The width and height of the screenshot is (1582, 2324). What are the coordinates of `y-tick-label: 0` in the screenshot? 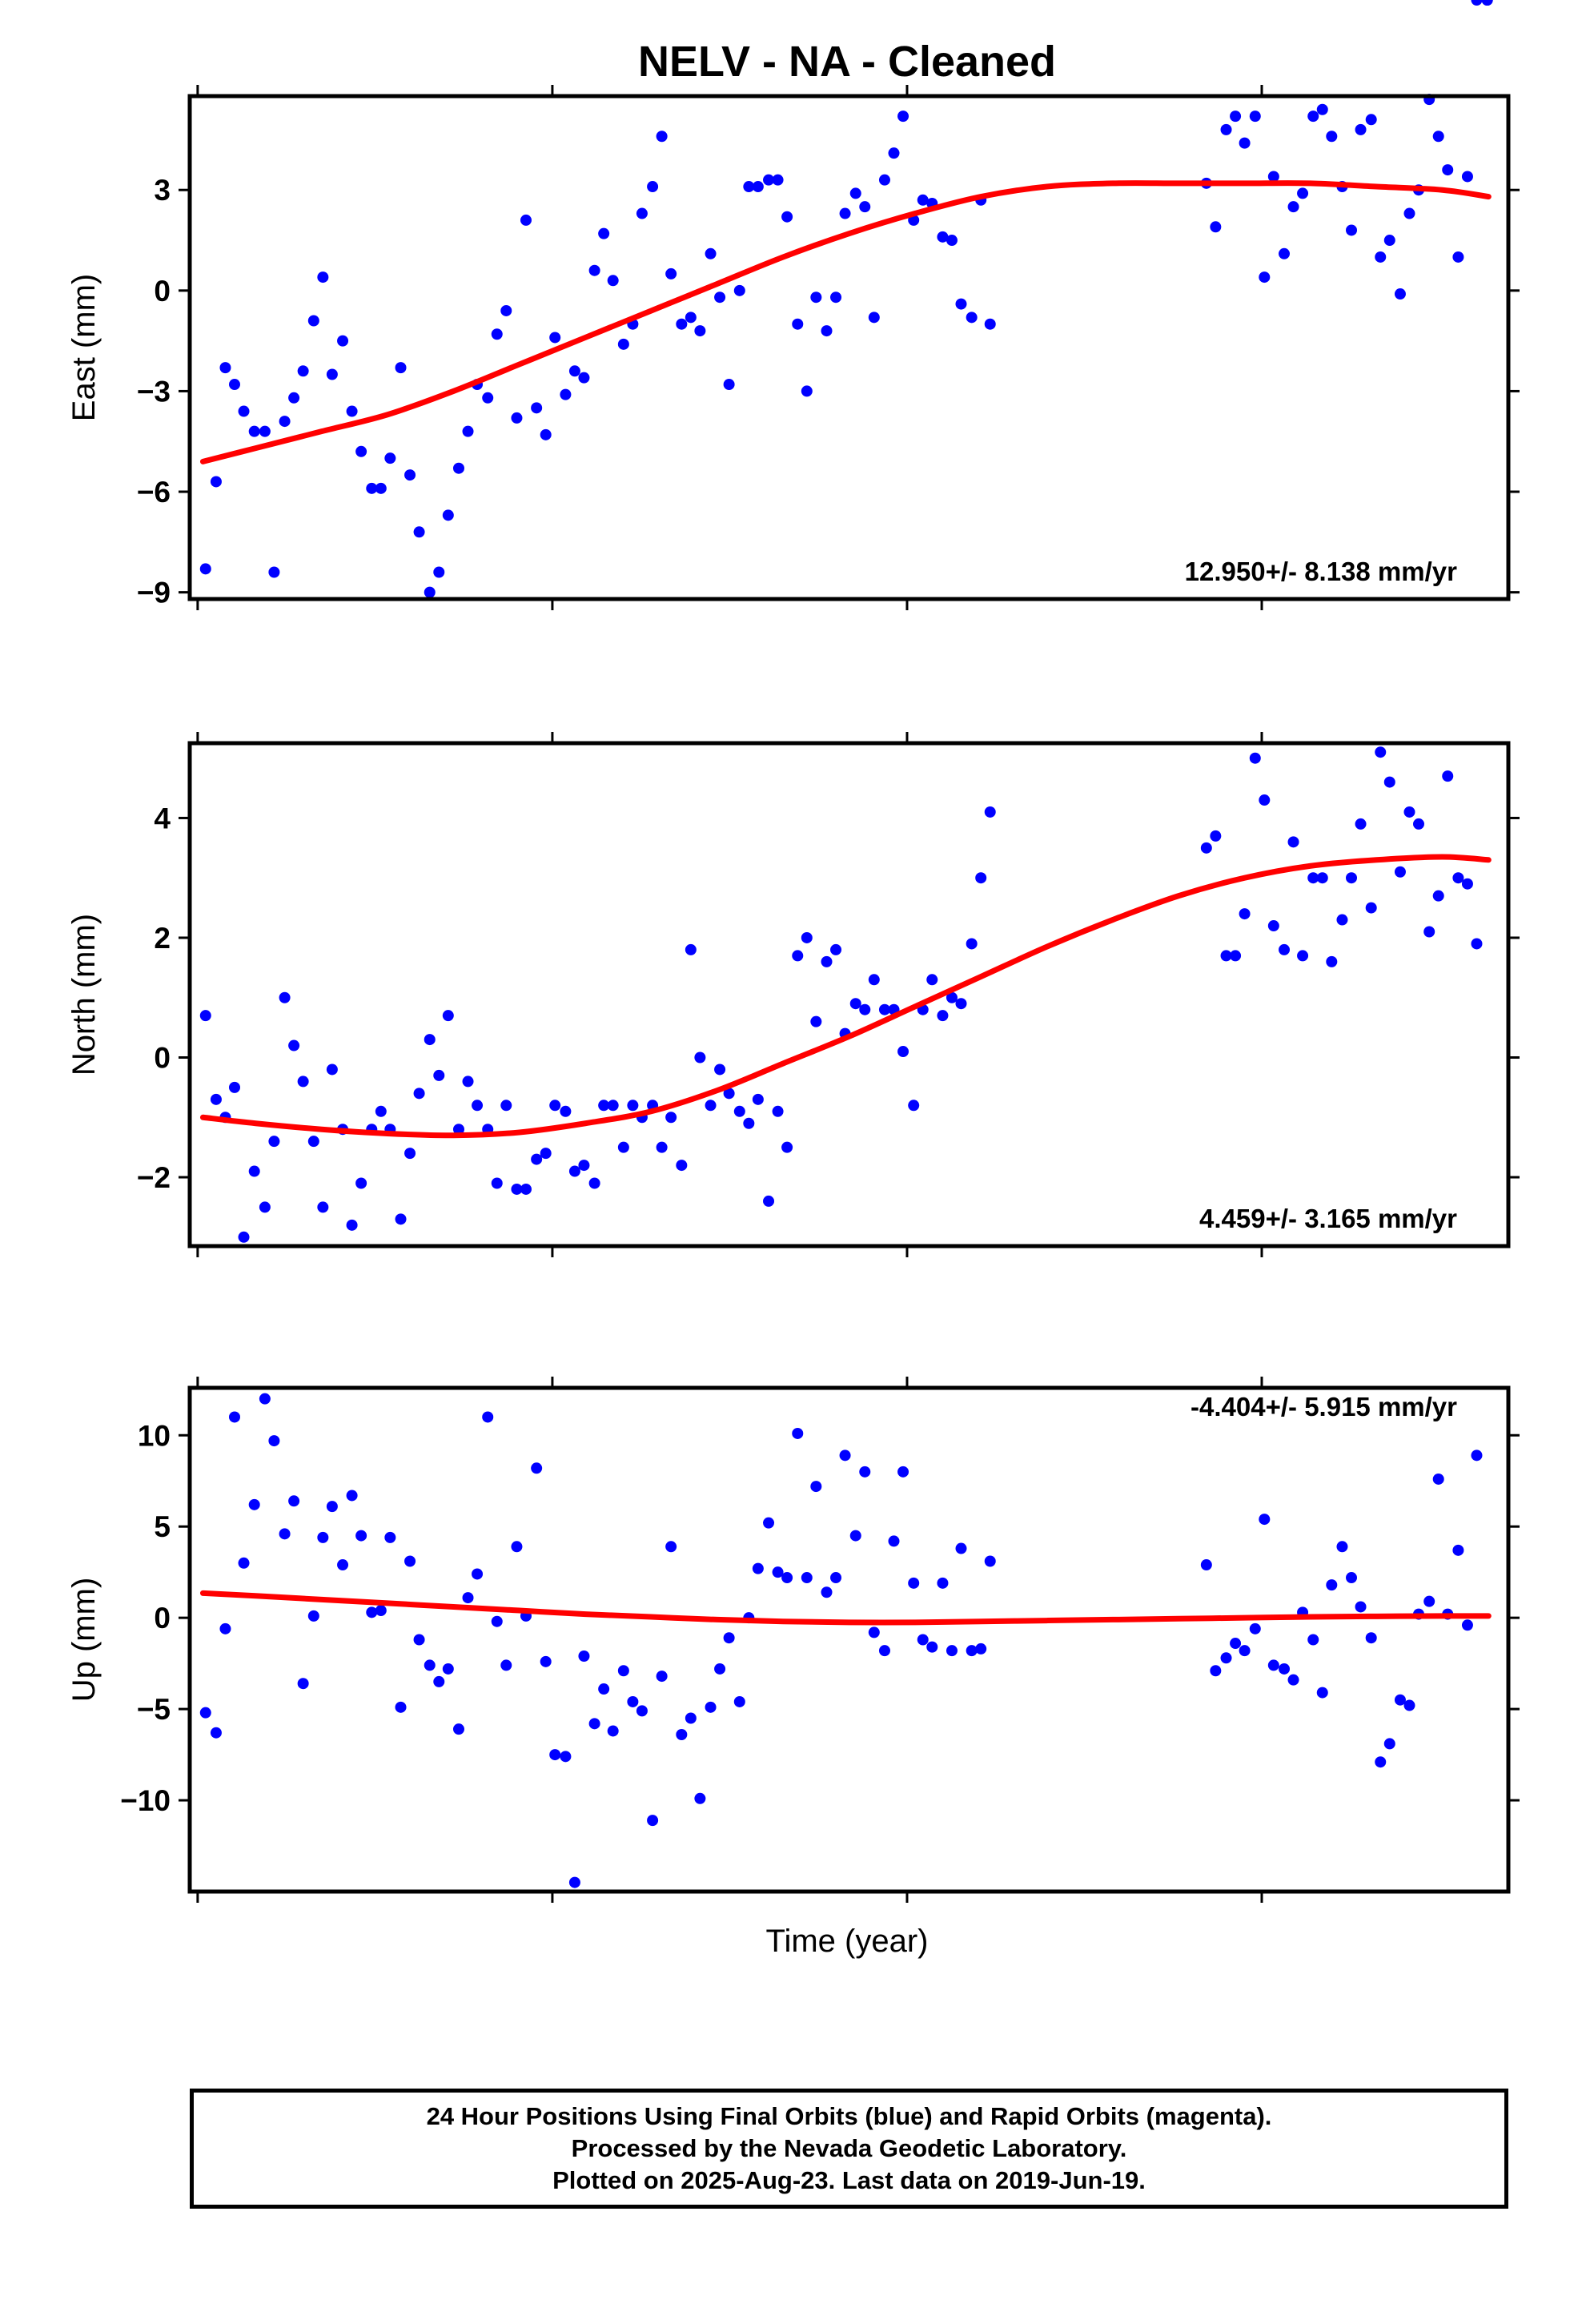 It's located at (162, 1618).